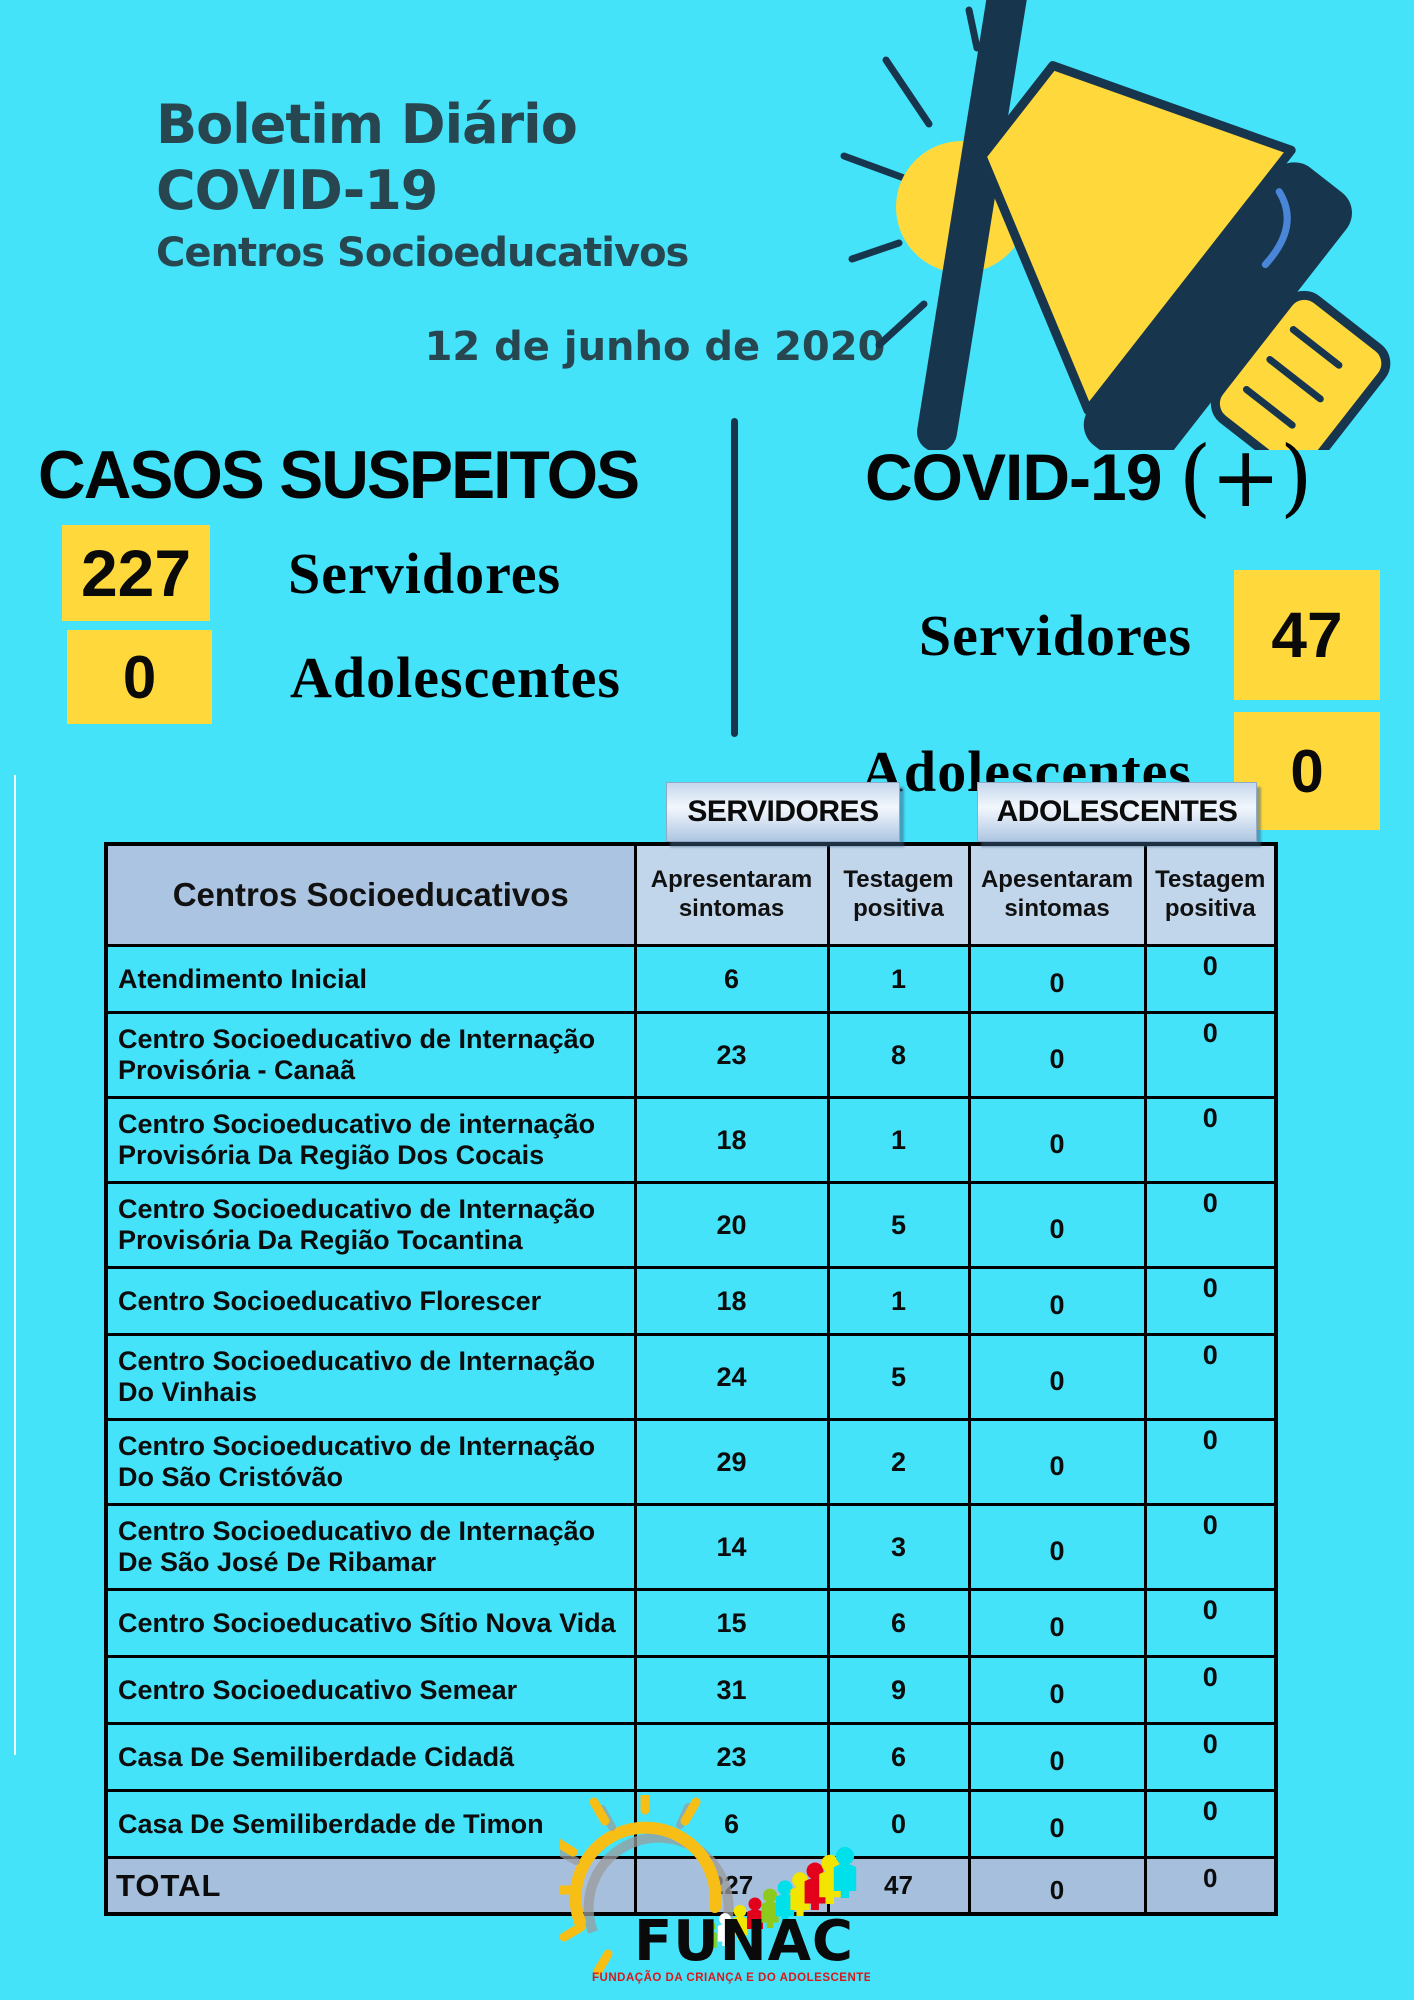 This screenshot has width=1414, height=2000. I want to click on suspected-servidores-row: 227 Servidores, so click(311, 573).